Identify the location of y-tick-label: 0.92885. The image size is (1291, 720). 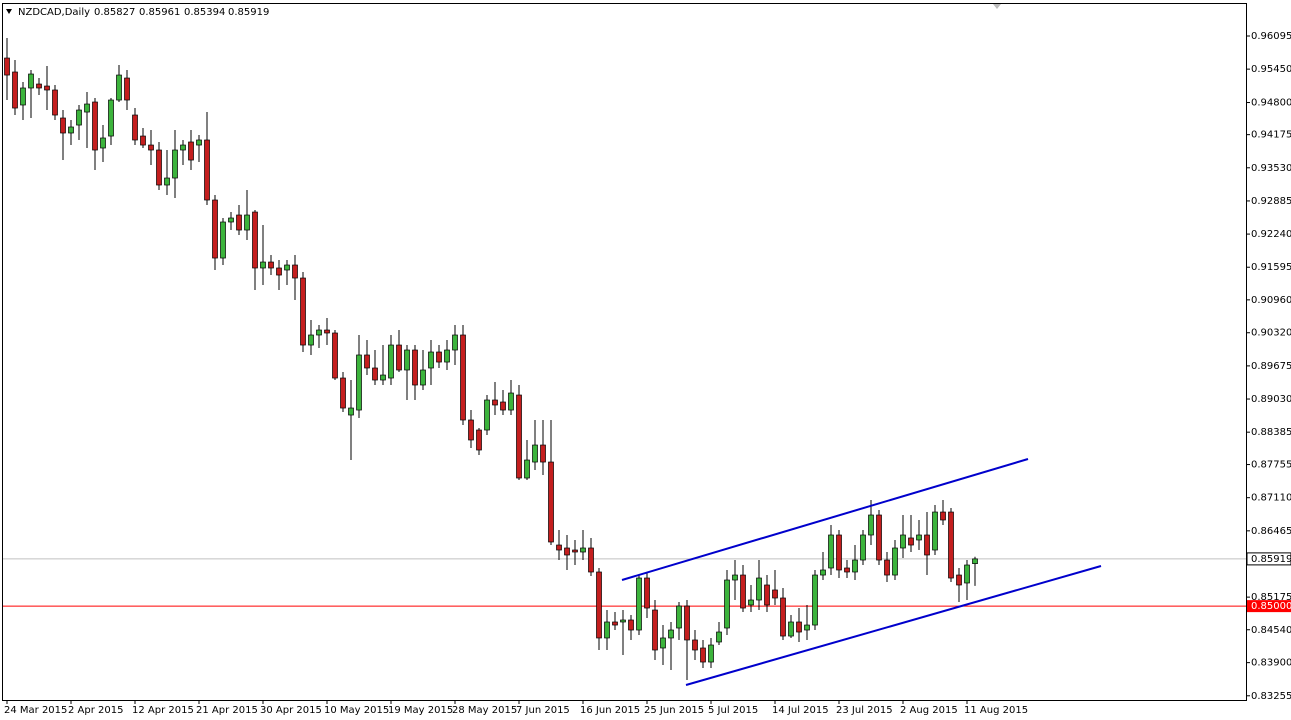
(1271, 201).